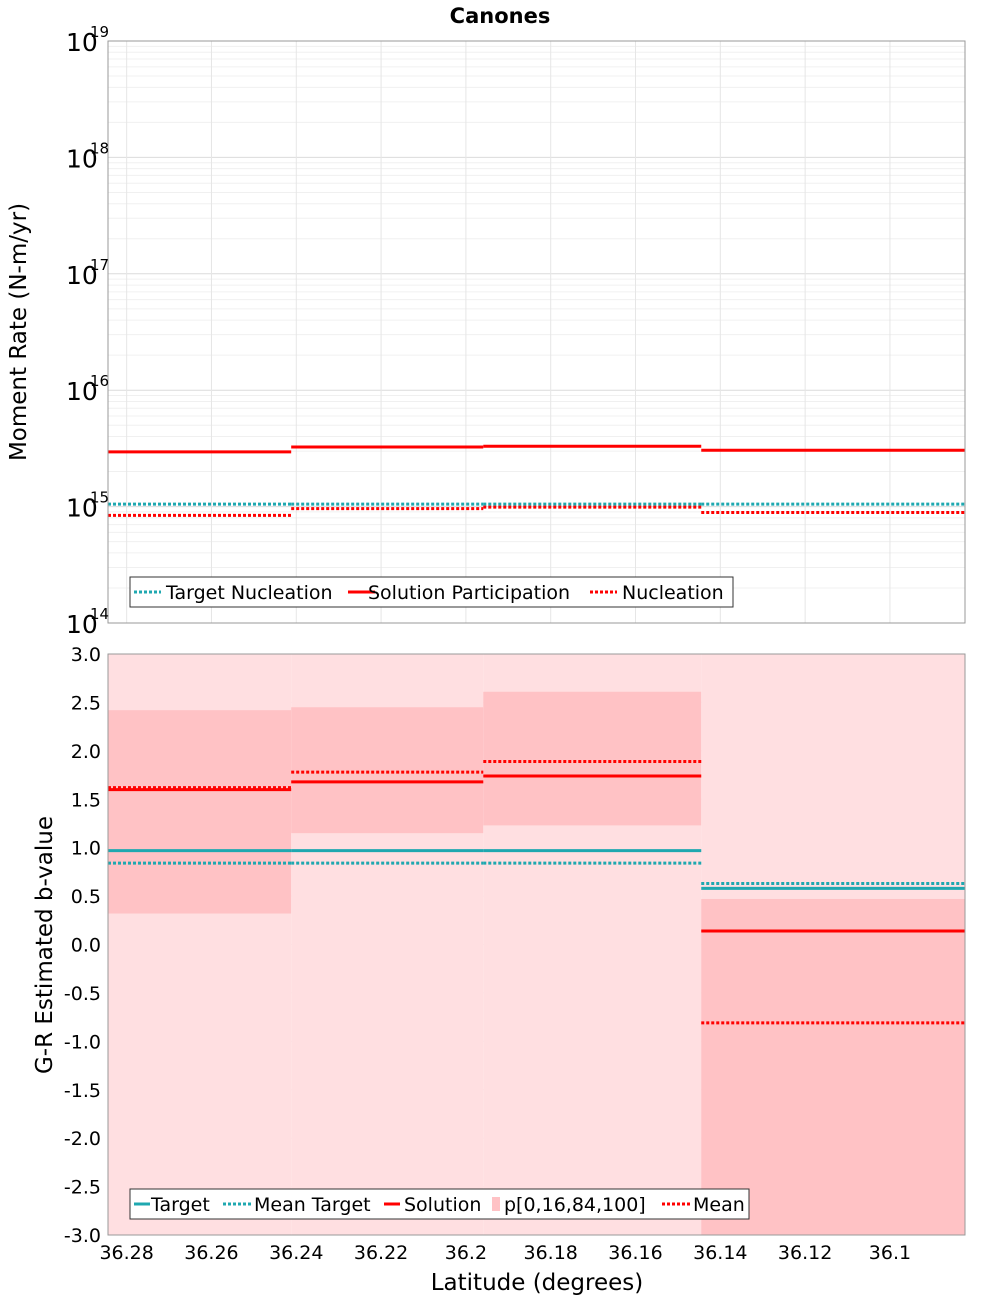  I want to click on y-tick-exponent: 16, so click(99, 381).